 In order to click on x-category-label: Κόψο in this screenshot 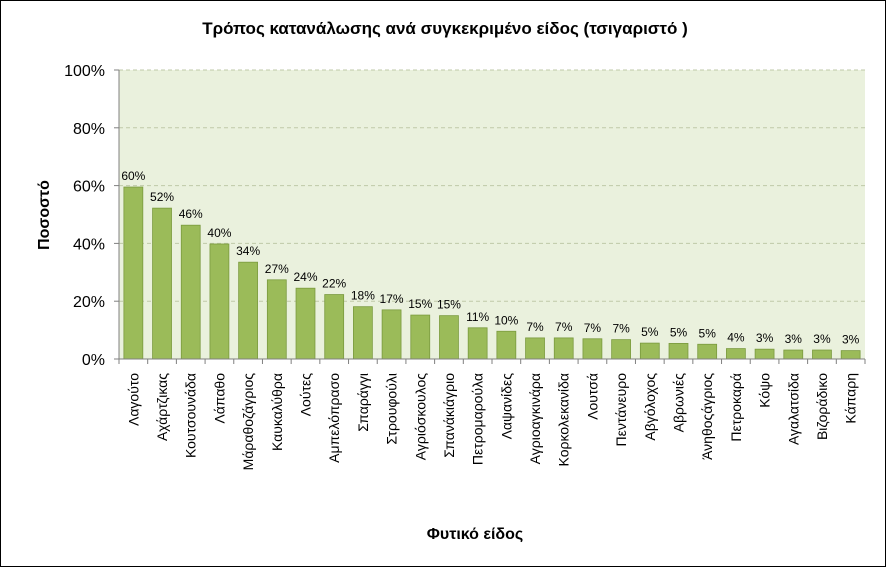, I will do `click(765, 390)`.